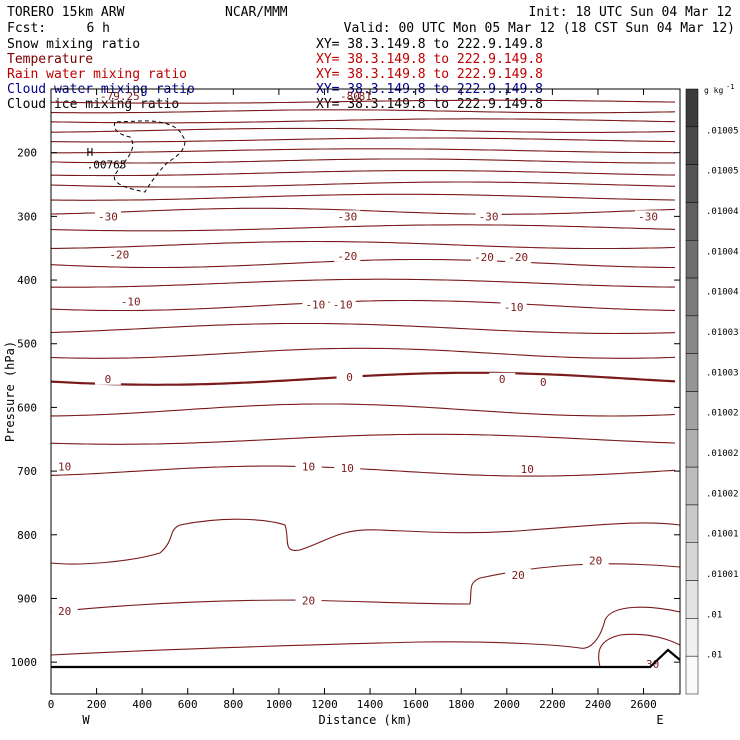 The image size is (740, 740). Describe the element at coordinates (722, 333) in the screenshot. I see `colorbar-label: .01003` at that location.